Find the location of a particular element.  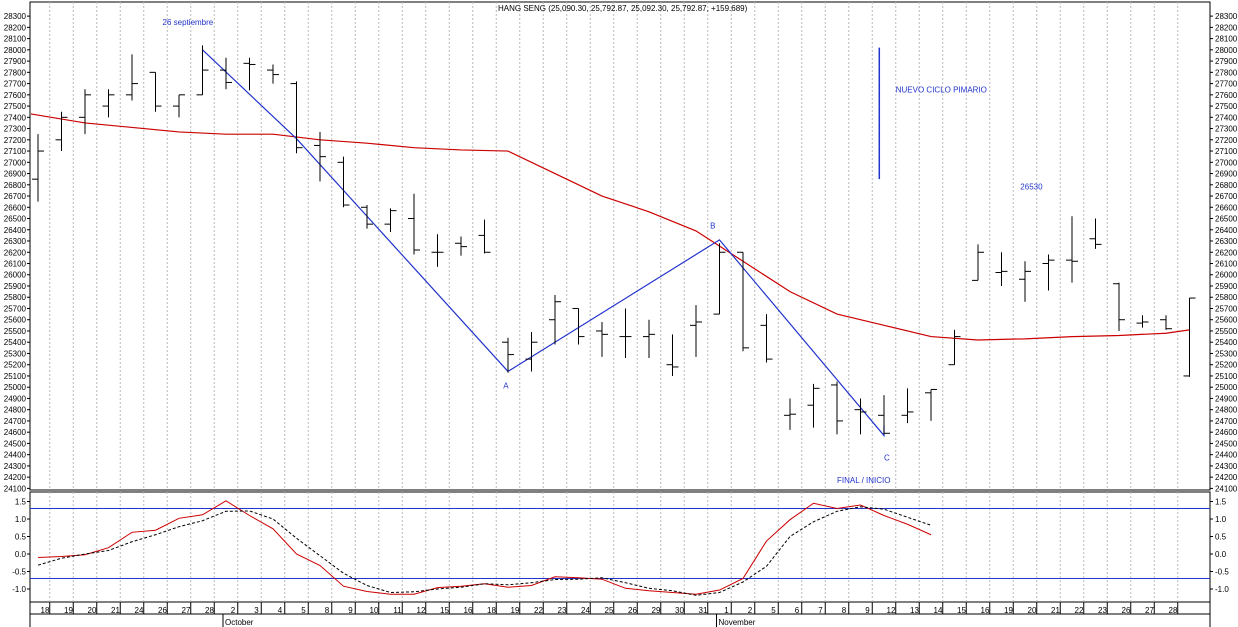

x-tick-label: 6 is located at coordinates (797, 610).